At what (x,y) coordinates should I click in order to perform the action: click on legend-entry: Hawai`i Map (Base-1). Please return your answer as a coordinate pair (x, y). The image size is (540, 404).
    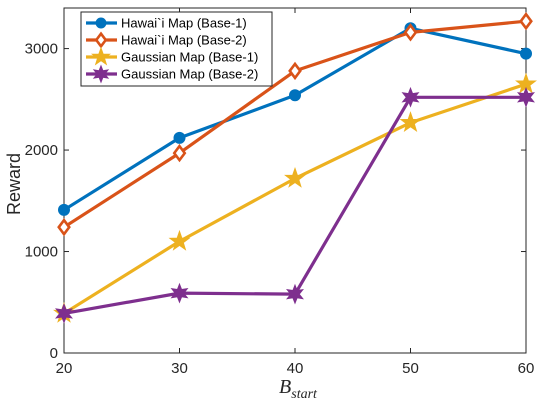
    Looking at the image, I should click on (166, 23).